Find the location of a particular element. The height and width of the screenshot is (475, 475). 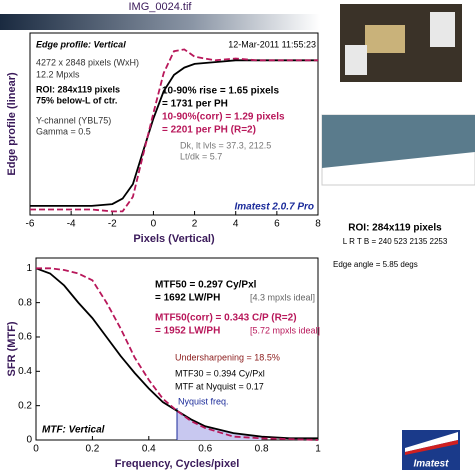

y-tick-label: 1 is located at coordinates (29, 268).